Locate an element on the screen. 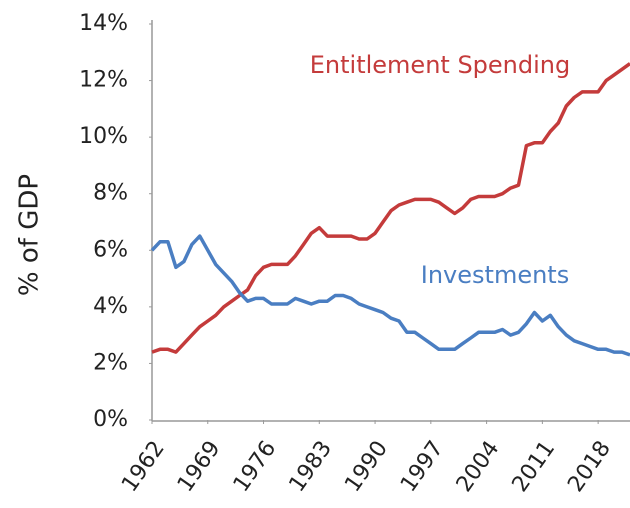 Image resolution: width=630 pixels, height=508 pixels. y-tick-label: 2% is located at coordinates (110, 362).